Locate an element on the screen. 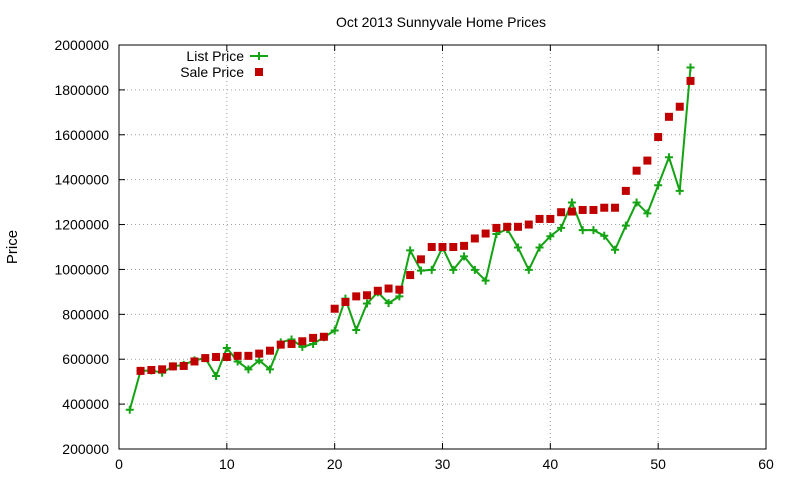 The width and height of the screenshot is (800, 480). y-tick-label: 1800000 is located at coordinates (81, 90).